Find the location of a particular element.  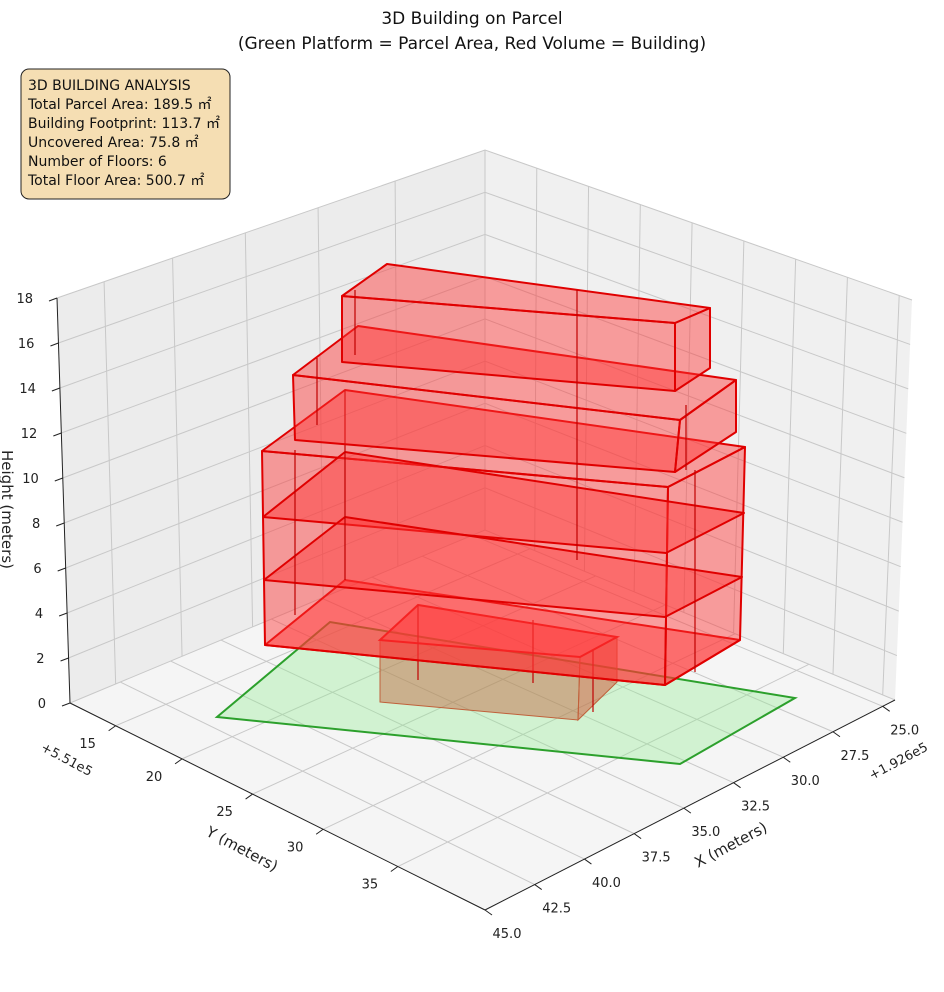

chart-title: 3D Building on Parcel is located at coordinates (471, 19).